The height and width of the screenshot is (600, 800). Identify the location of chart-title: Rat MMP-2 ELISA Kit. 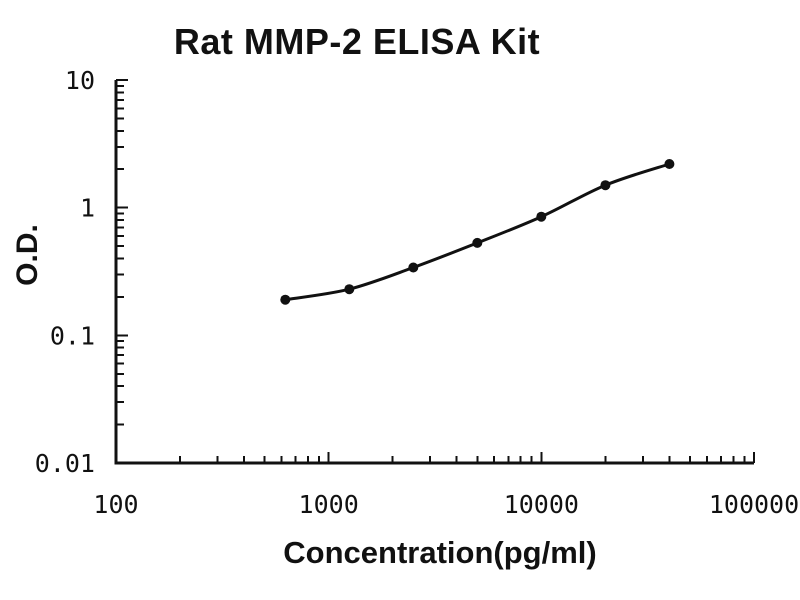
(357, 41).